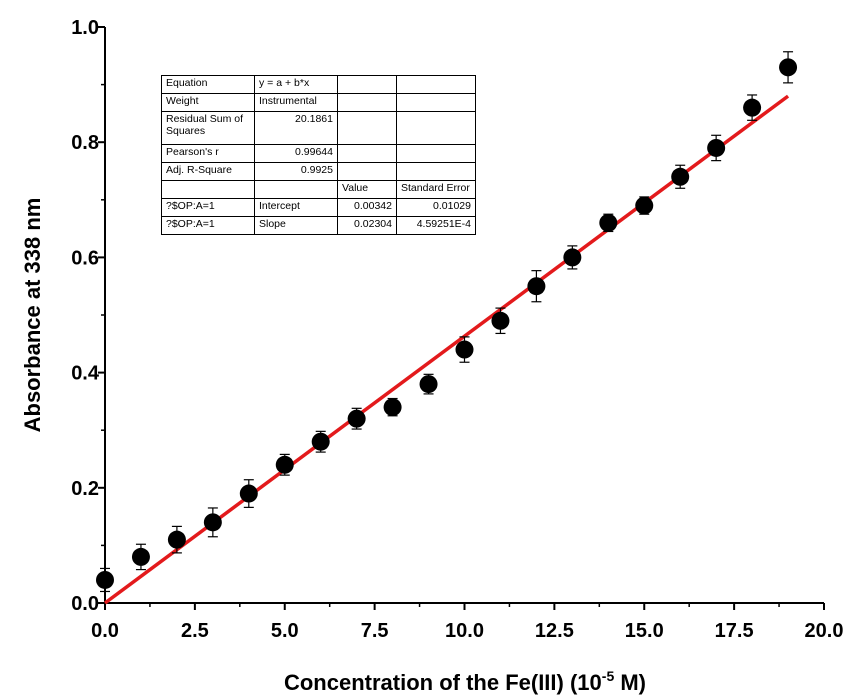 This screenshot has width=854, height=700. I want to click on x-tick-label: 0.0, so click(105, 631).